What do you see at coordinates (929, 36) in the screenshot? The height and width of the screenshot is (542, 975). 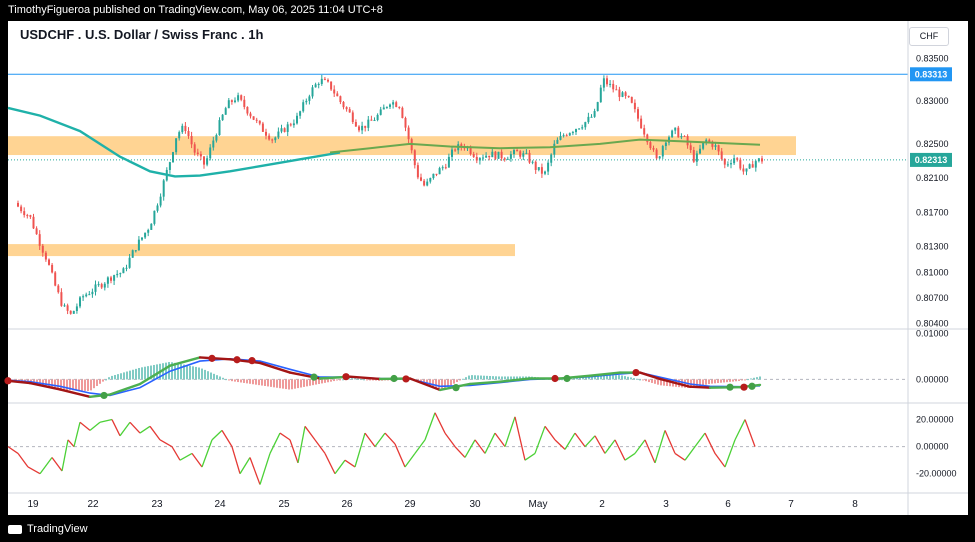 I see `currency-button: CHF` at bounding box center [929, 36].